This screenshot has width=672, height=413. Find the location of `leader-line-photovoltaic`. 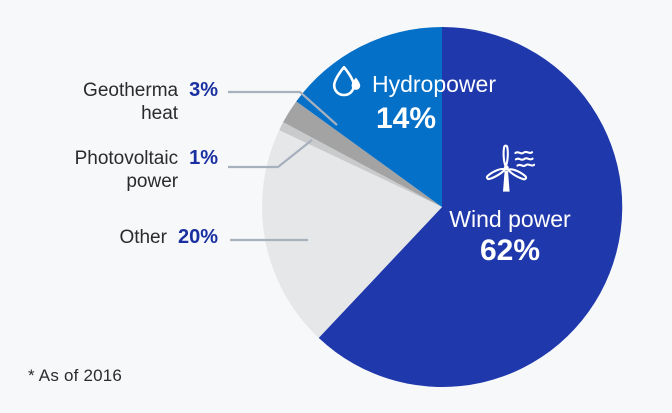

leader-line-photovoltaic is located at coordinates (270, 154).